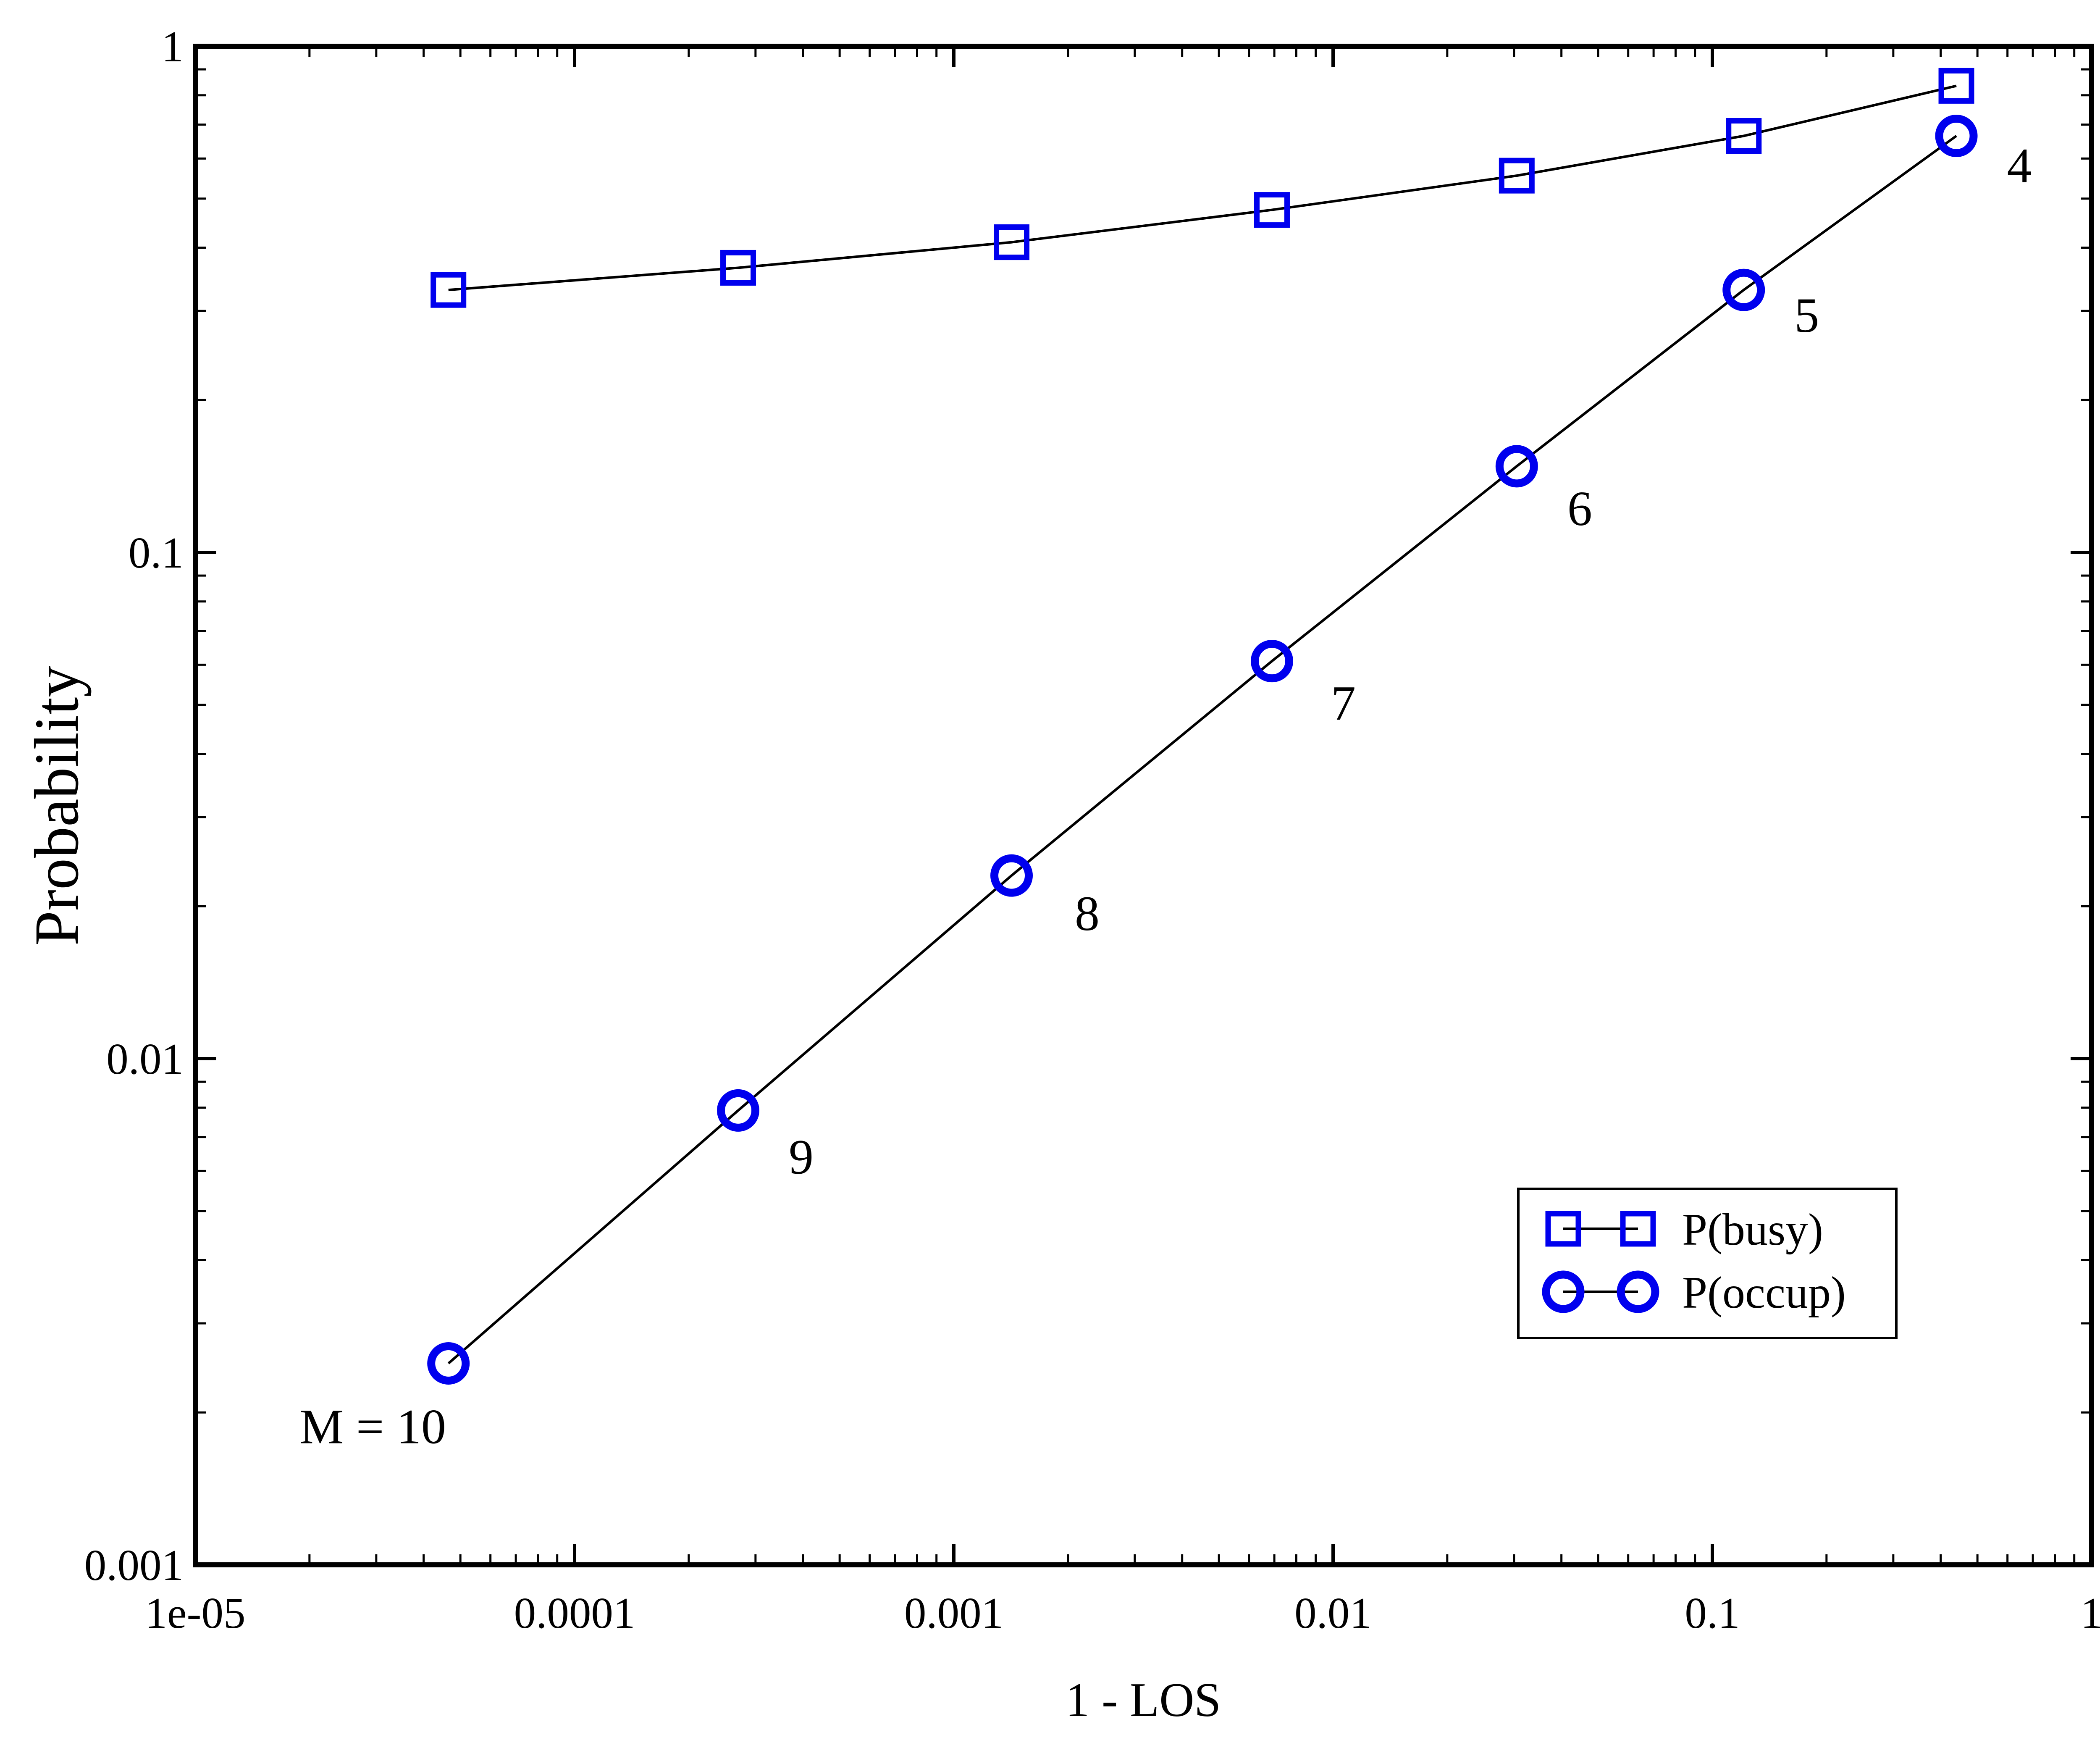  Describe the element at coordinates (173, 46) in the screenshot. I see `y-tick-label: 1` at that location.